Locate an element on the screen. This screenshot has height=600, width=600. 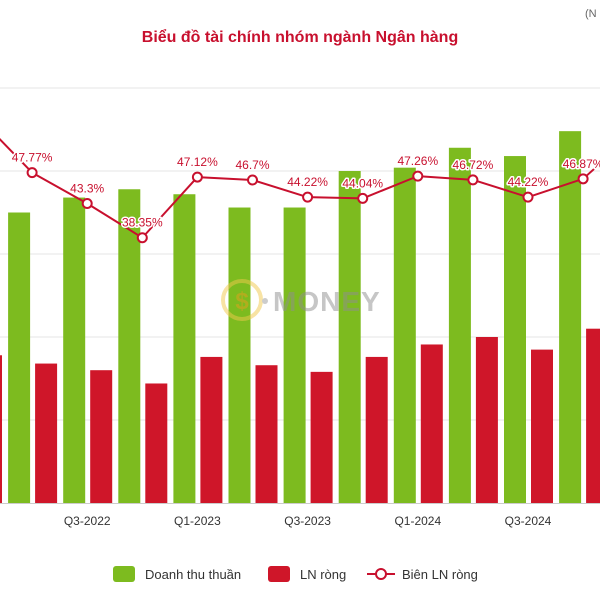
bar-revenue-Q4-2024 is located at coordinates (570, 317).